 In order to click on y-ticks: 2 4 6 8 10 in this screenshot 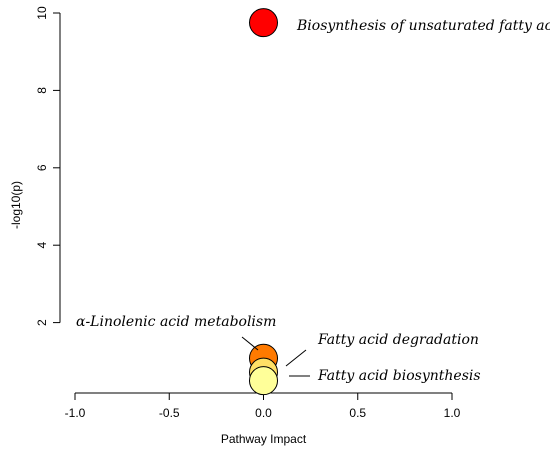, I will do `click(47, 166)`.